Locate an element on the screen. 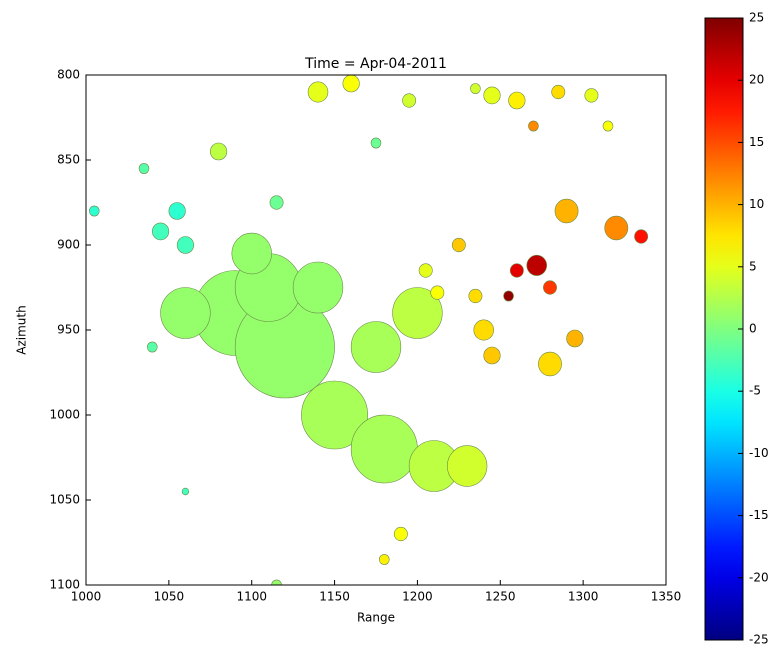 Image resolution: width=768 pixels, height=645 pixels. y-tick-label: 950 is located at coordinates (68, 330).